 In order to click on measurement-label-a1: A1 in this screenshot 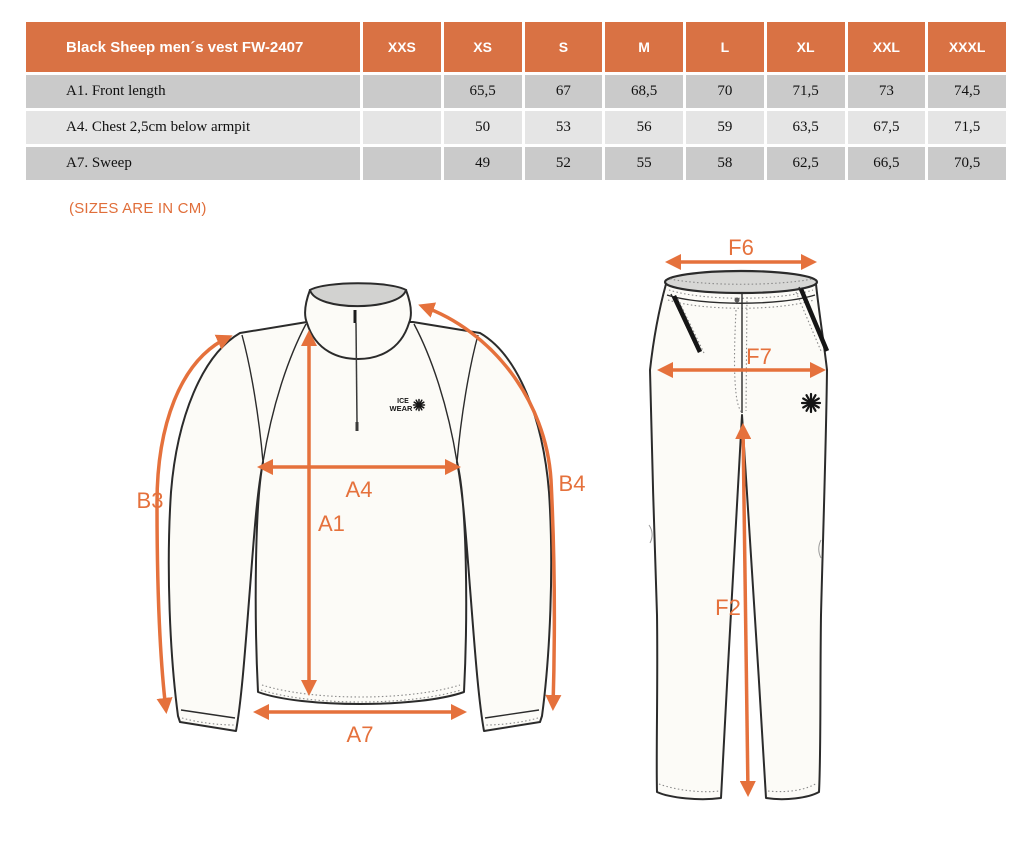, I will do `click(331, 523)`.